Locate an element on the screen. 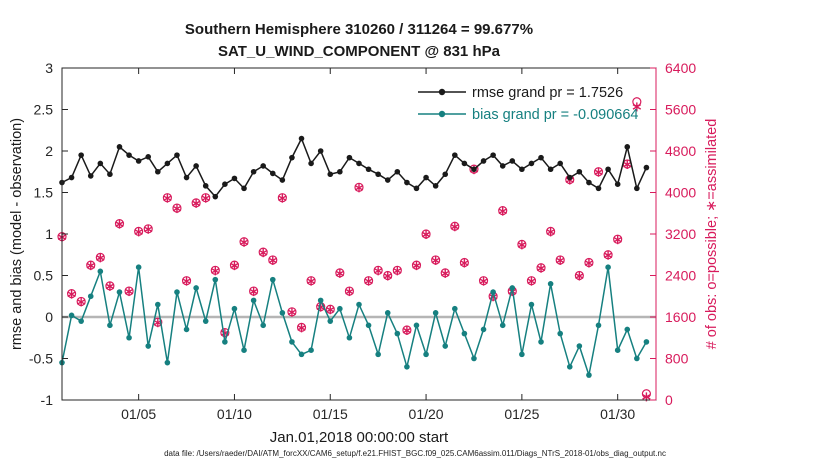 The height and width of the screenshot is (470, 830). chart-title-line2: SAT_U_WIND_COMPONENT @ 831 hPa is located at coordinates (359, 51).